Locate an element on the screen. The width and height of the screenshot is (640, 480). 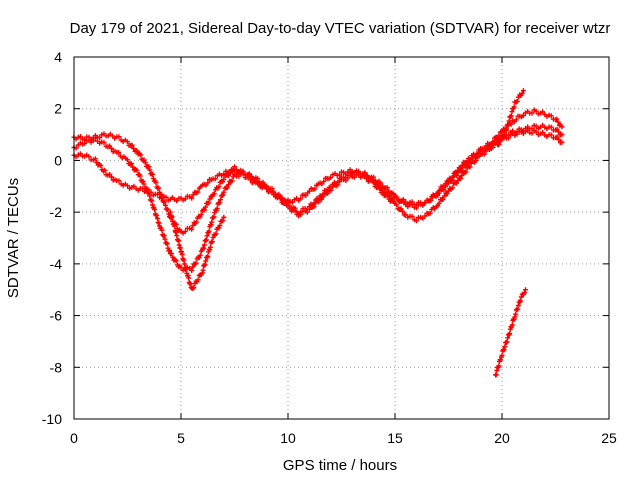
y-tick-label: -4 is located at coordinates (56, 264).